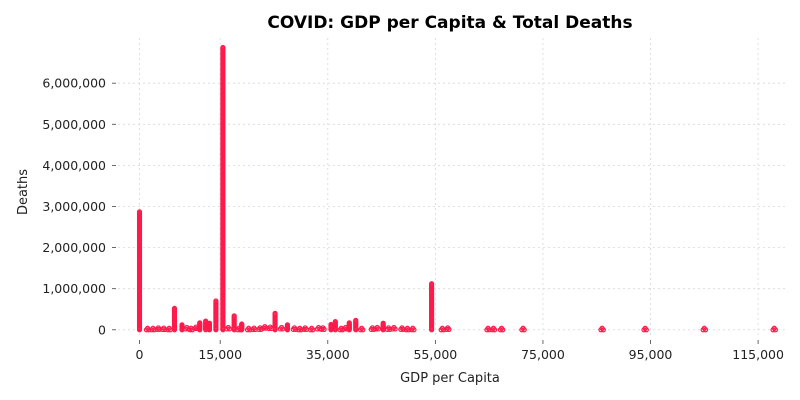  Describe the element at coordinates (328, 354) in the screenshot. I see `x-tick-label: 35,000` at that location.